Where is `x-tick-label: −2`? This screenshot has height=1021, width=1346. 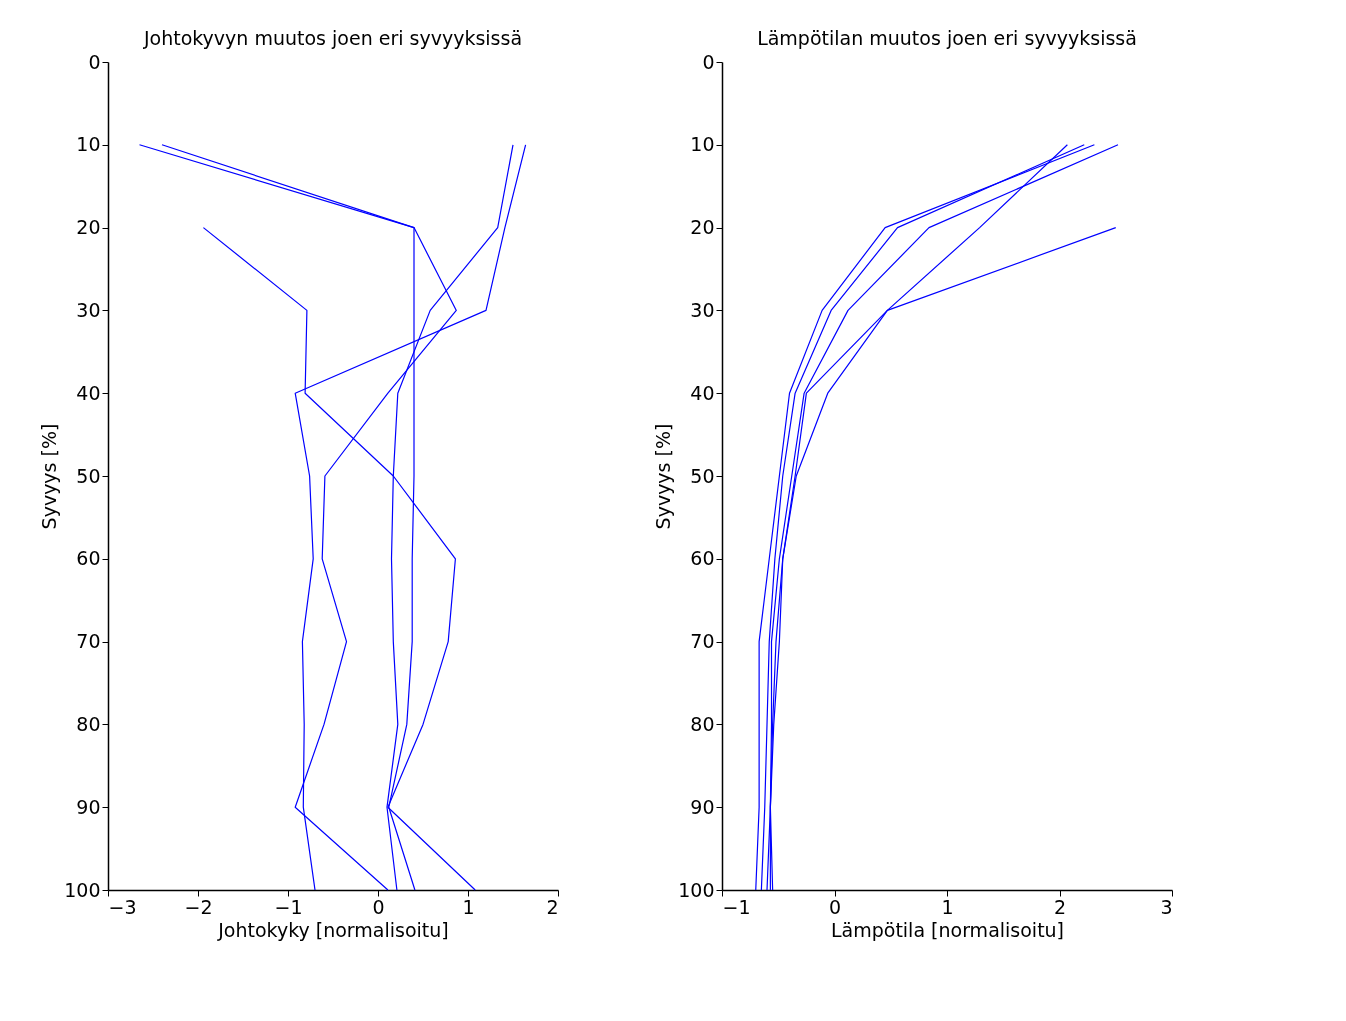 x-tick-label: −2 is located at coordinates (198, 906).